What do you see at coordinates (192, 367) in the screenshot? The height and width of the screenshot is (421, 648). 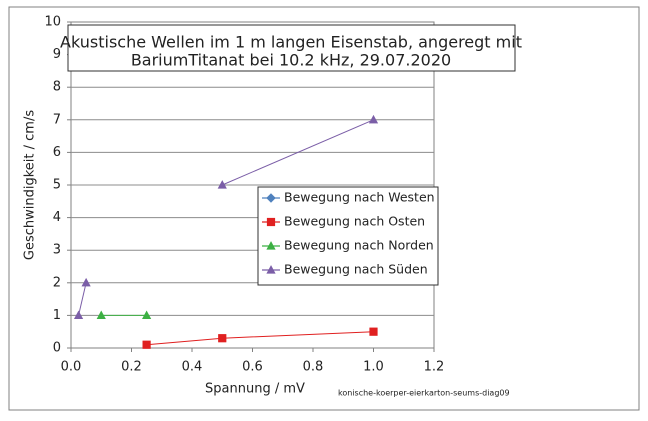 I see `x-tick-label: 0.4` at bounding box center [192, 367].